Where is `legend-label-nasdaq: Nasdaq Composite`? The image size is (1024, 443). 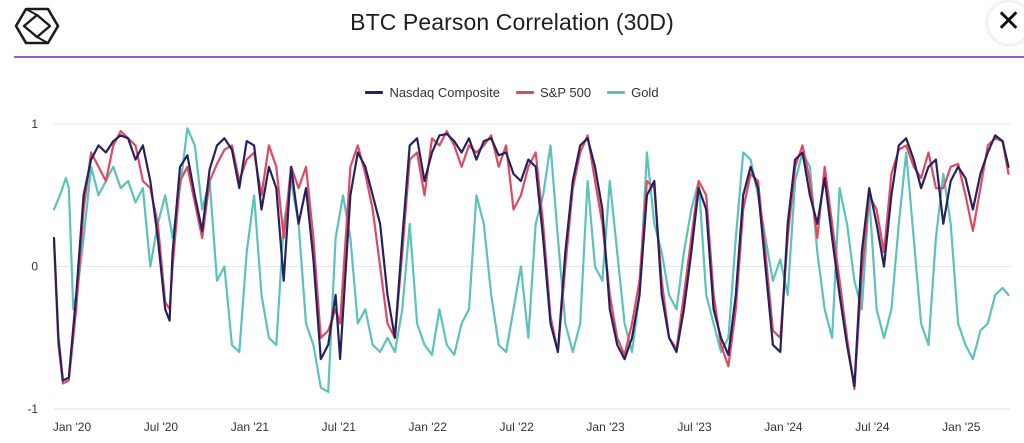
legend-label-nasdaq: Nasdaq Composite is located at coordinates (444, 92).